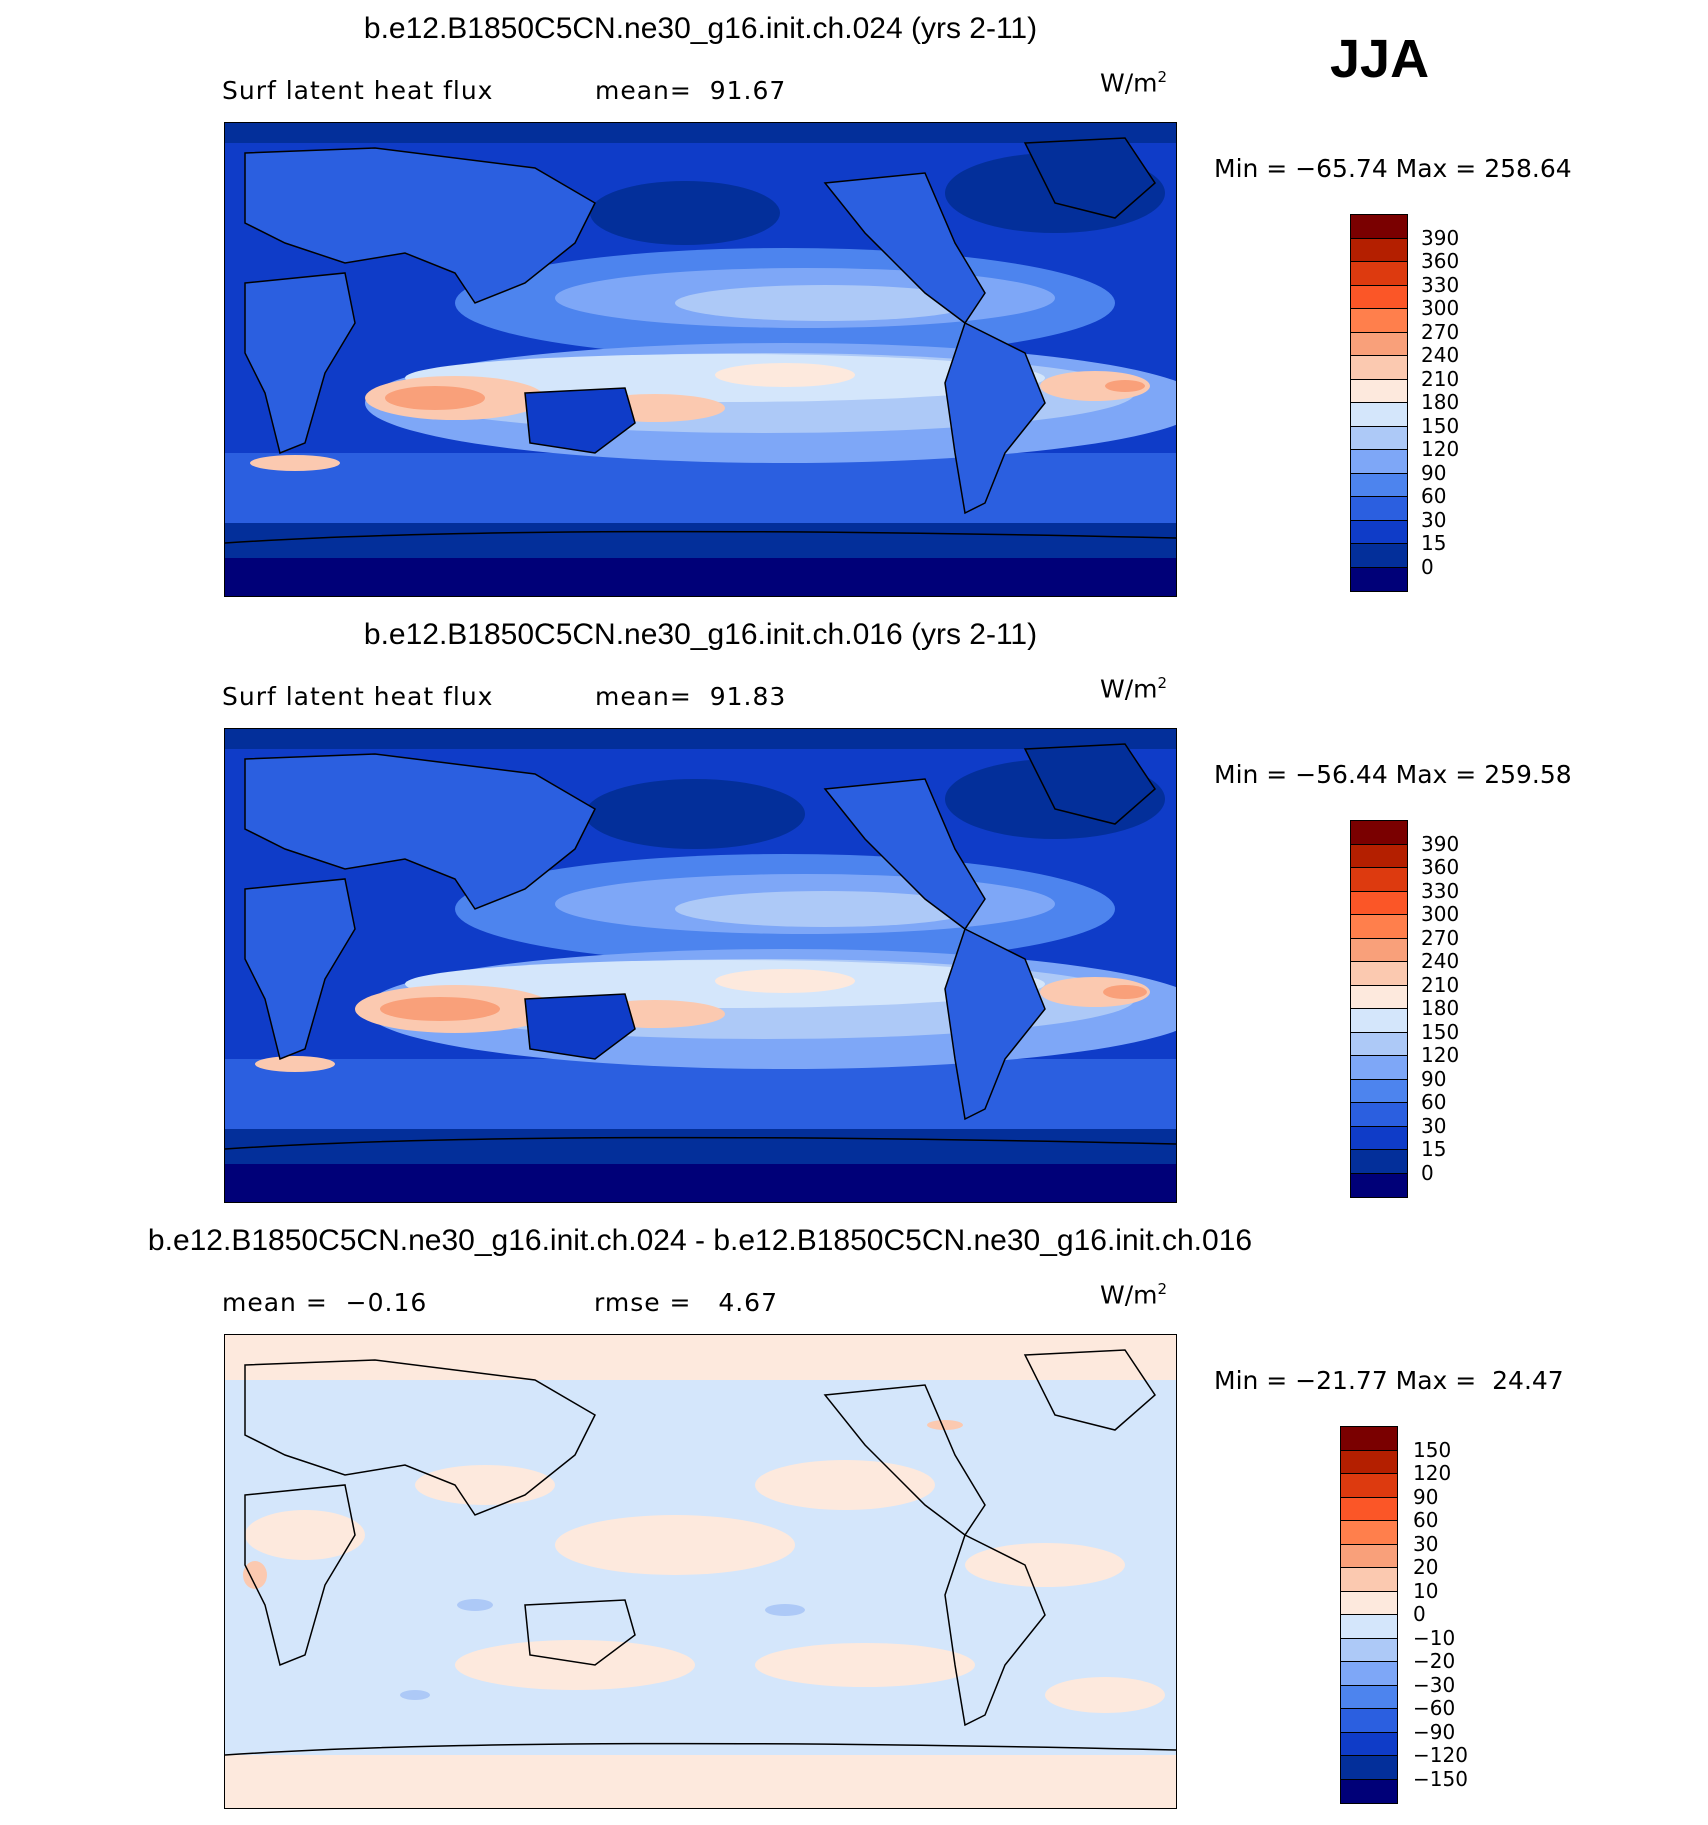  What do you see at coordinates (1134, 689) in the screenshot?
I see `panel-2-units: W/m2` at bounding box center [1134, 689].